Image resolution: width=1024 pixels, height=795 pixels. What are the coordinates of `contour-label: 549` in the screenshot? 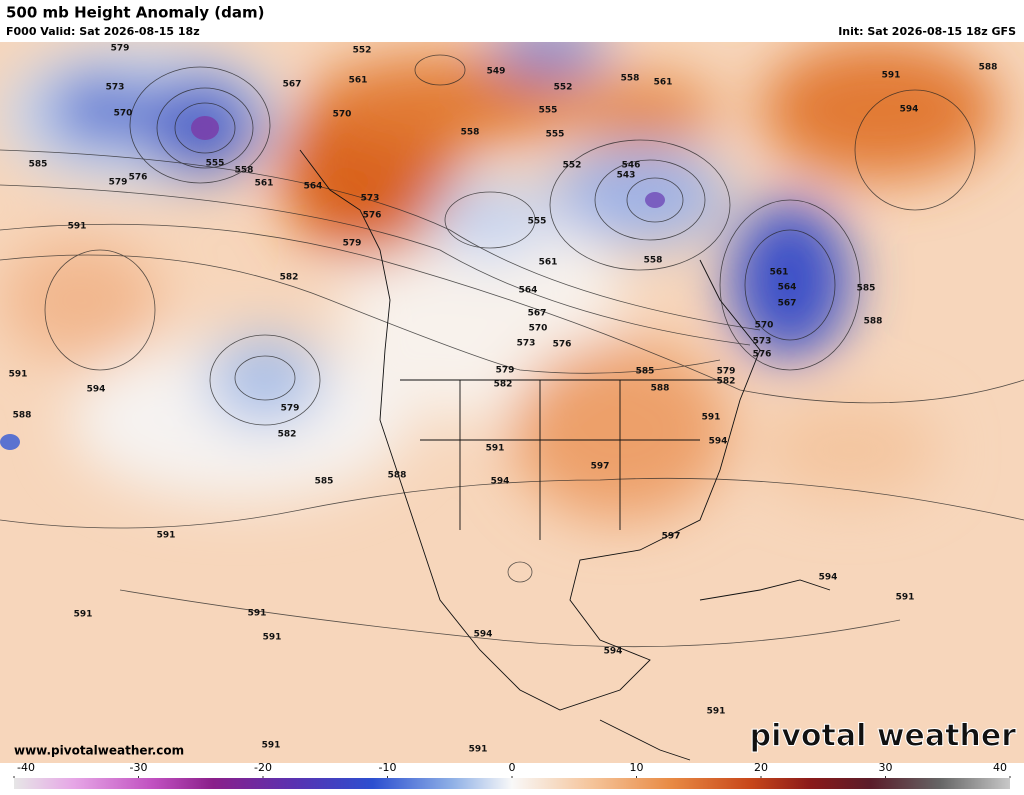 It's located at (496, 72).